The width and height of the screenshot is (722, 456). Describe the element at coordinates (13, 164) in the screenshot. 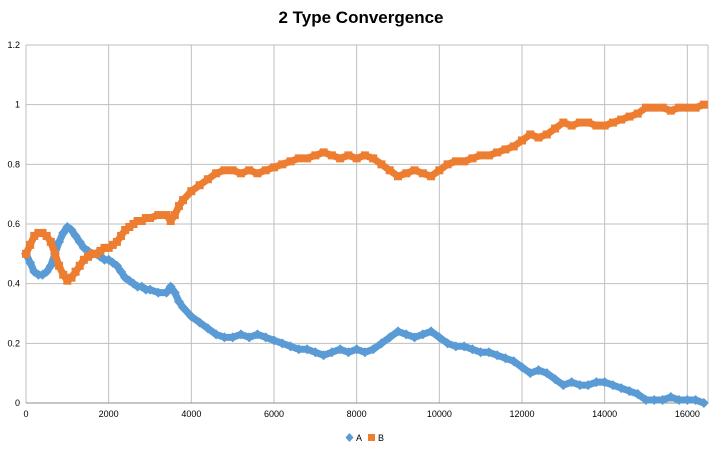

I see `y-tick-label: 0.8` at that location.